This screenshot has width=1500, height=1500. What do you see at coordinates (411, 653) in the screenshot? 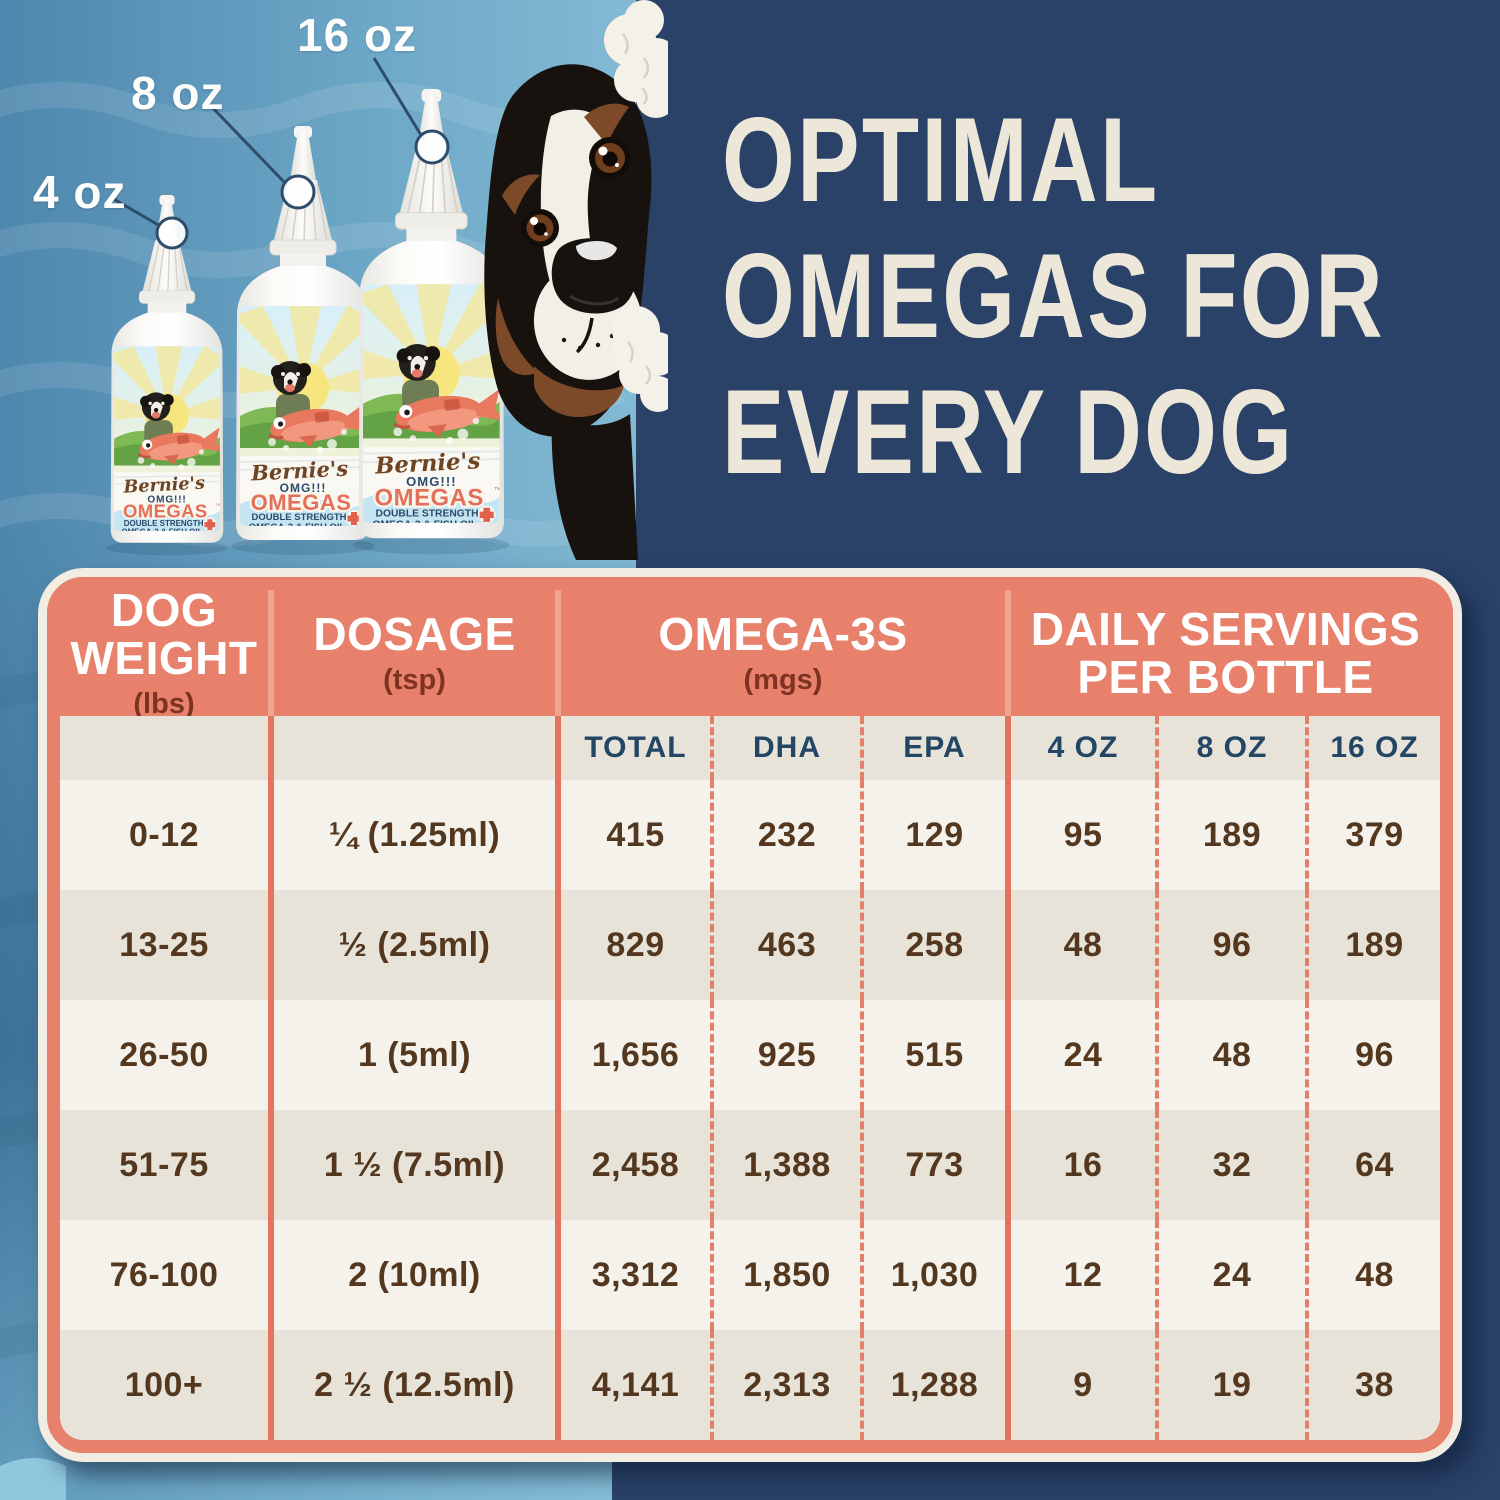
I see `header-dosage: DOSAGE (tsp)` at bounding box center [411, 653].